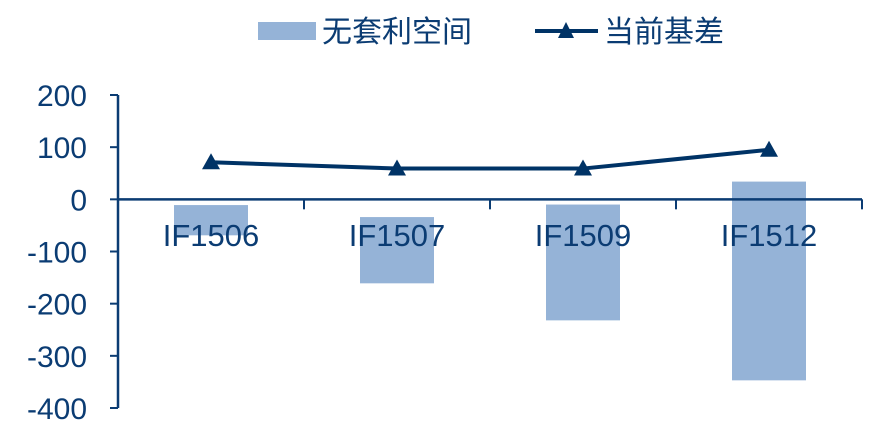  I want to click on basis-point-IF1507, so click(397, 167).